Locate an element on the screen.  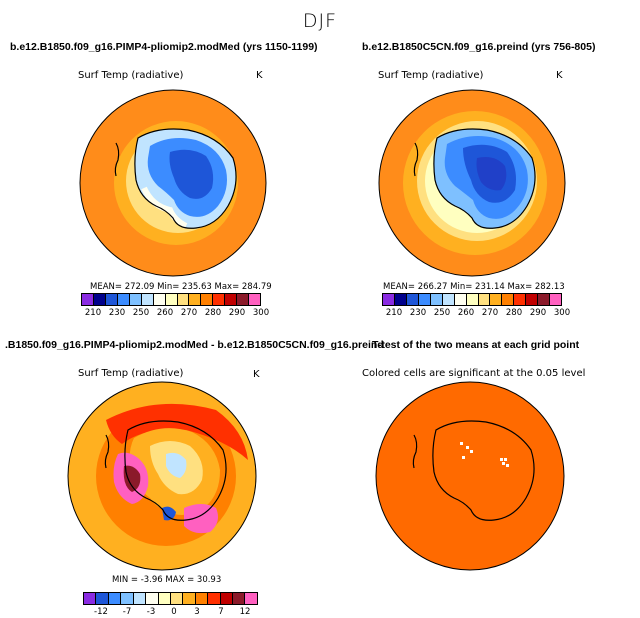
panel1-tick-6: 290 is located at coordinates (237, 313).